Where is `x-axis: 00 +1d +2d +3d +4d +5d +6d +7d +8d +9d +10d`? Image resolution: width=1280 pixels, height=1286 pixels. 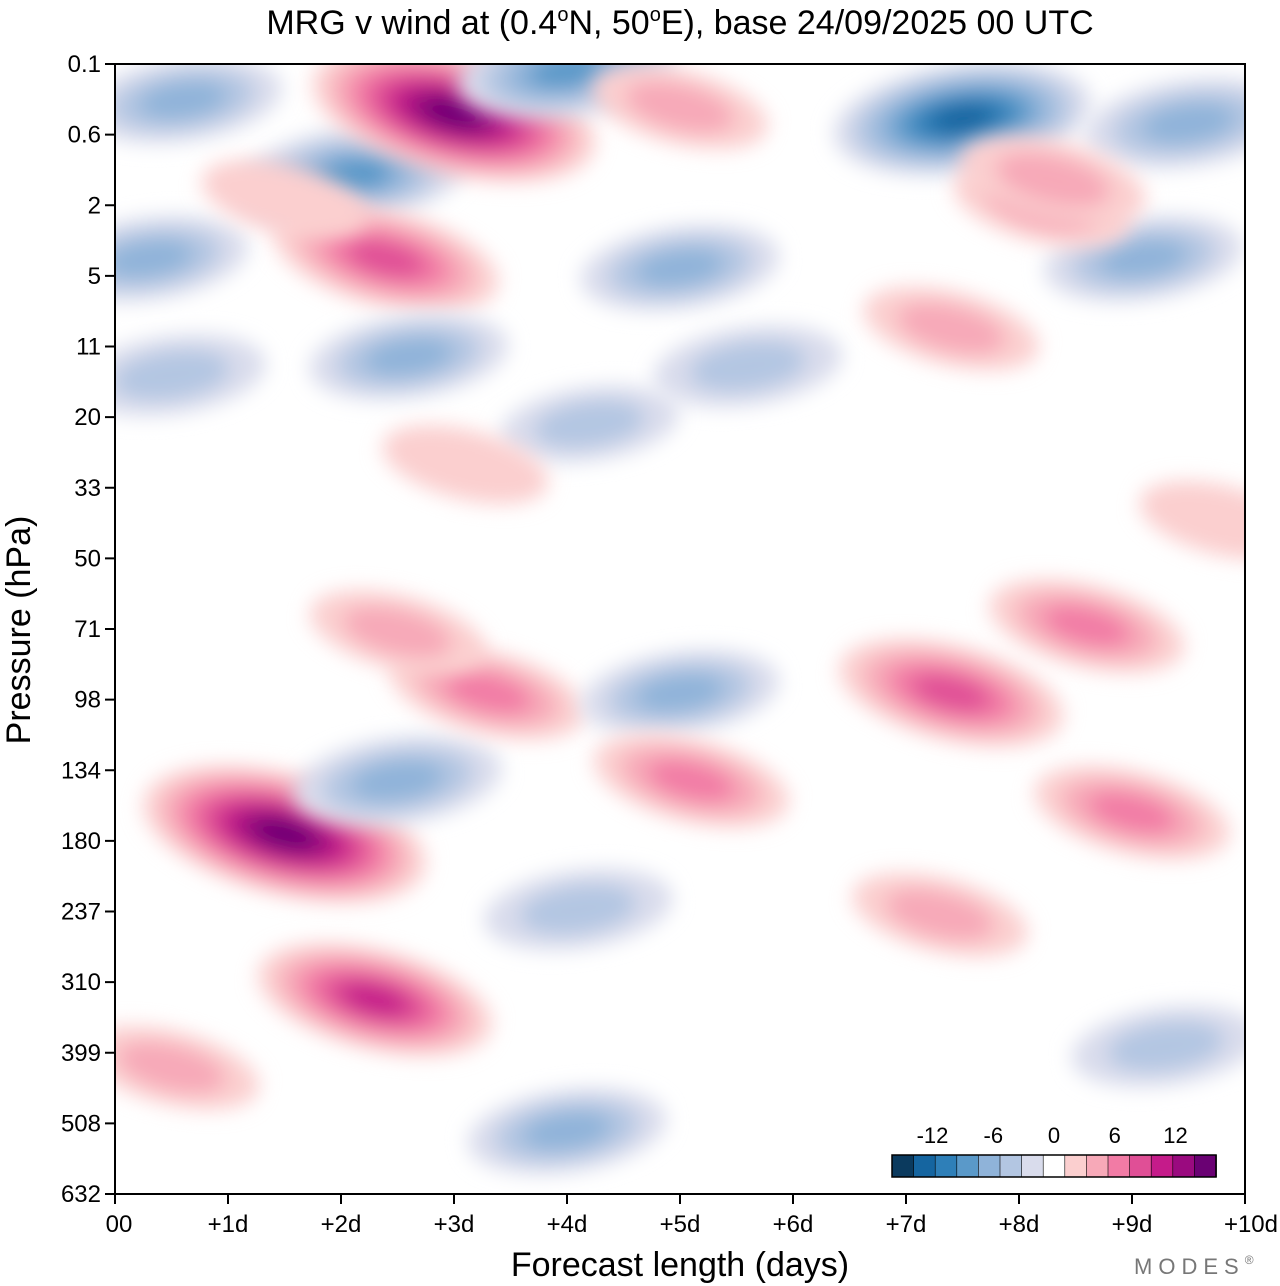 x-axis: 00 +1d +2d +3d +4d +5d +6d +7d +8d +9d +10d is located at coordinates (692, 1216).